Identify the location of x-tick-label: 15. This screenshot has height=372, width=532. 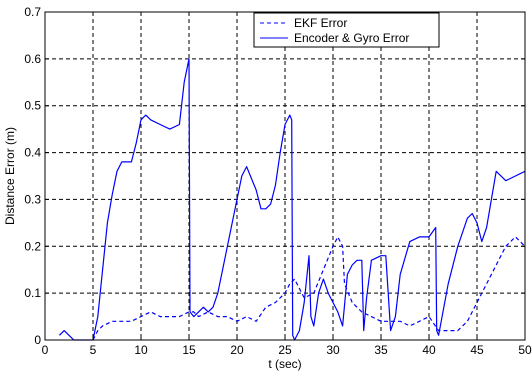
(189, 350).